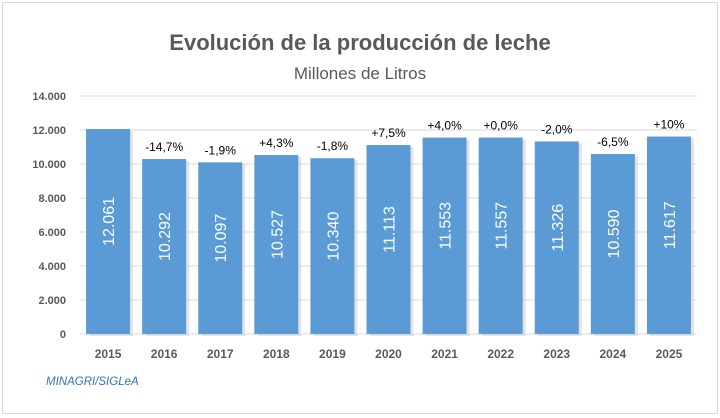 The height and width of the screenshot is (418, 720). What do you see at coordinates (108, 354) in the screenshot?
I see `x-tick-label: 2015` at bounding box center [108, 354].